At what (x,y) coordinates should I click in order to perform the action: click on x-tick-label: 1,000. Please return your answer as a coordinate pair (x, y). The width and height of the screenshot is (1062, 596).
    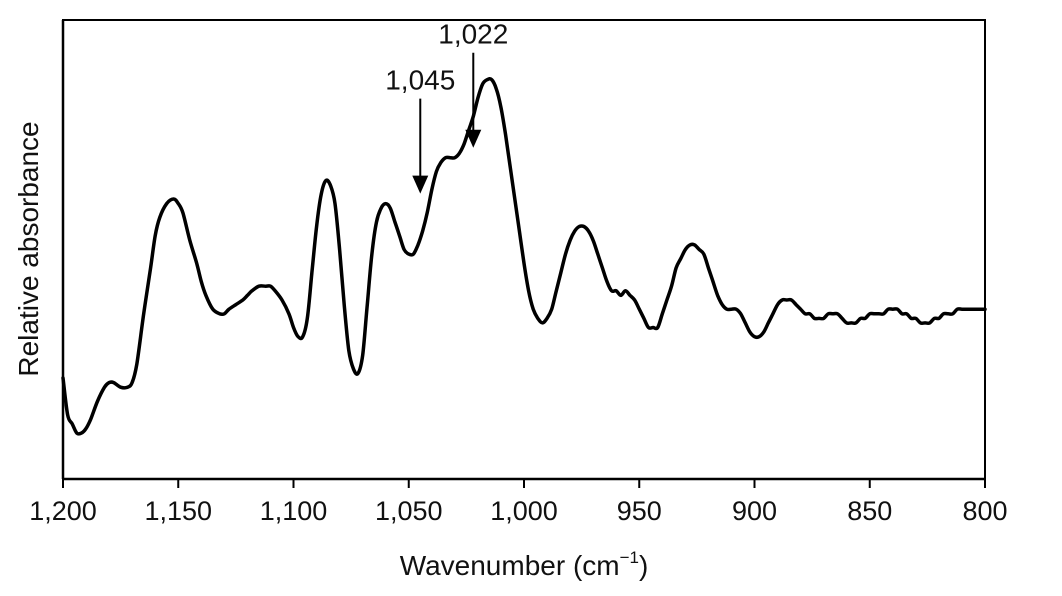
    Looking at the image, I should click on (524, 511).